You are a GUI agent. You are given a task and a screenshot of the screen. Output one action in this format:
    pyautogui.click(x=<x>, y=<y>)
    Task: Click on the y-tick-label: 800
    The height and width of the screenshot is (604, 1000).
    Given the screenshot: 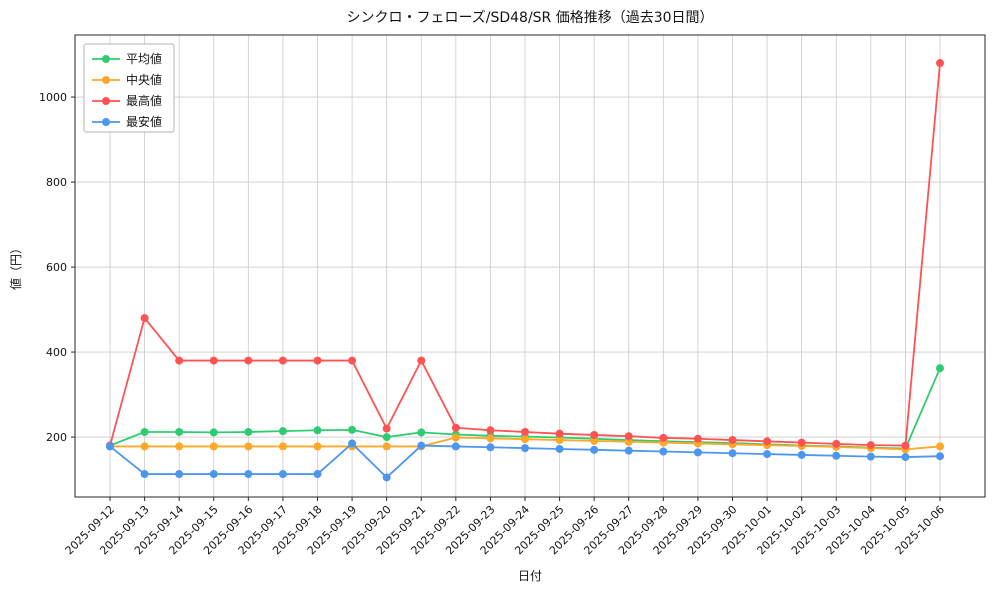 What is the action you would take?
    pyautogui.click(x=56, y=182)
    